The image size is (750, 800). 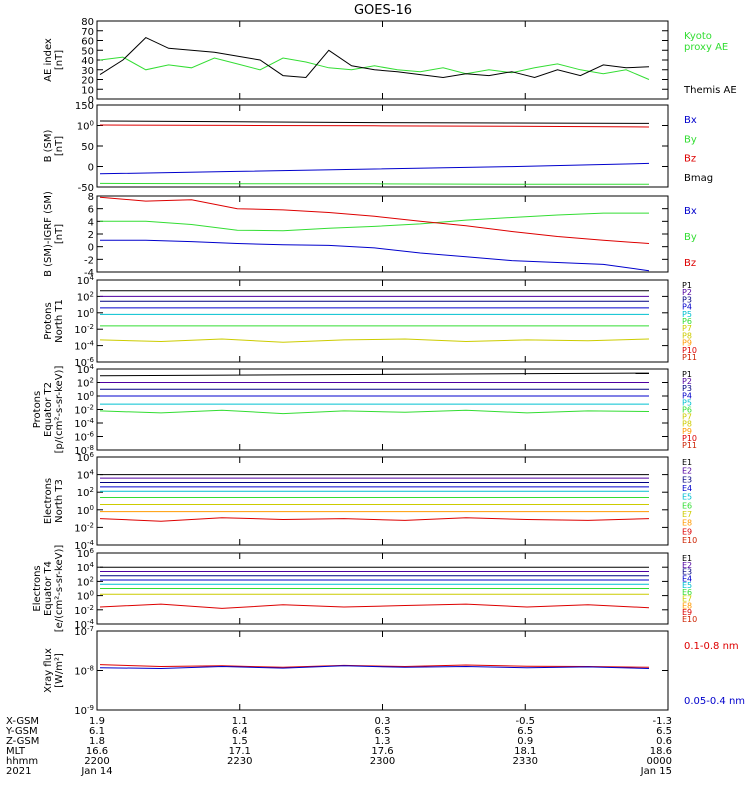 I want to click on plot-title: GOES-16, so click(x=383, y=10).